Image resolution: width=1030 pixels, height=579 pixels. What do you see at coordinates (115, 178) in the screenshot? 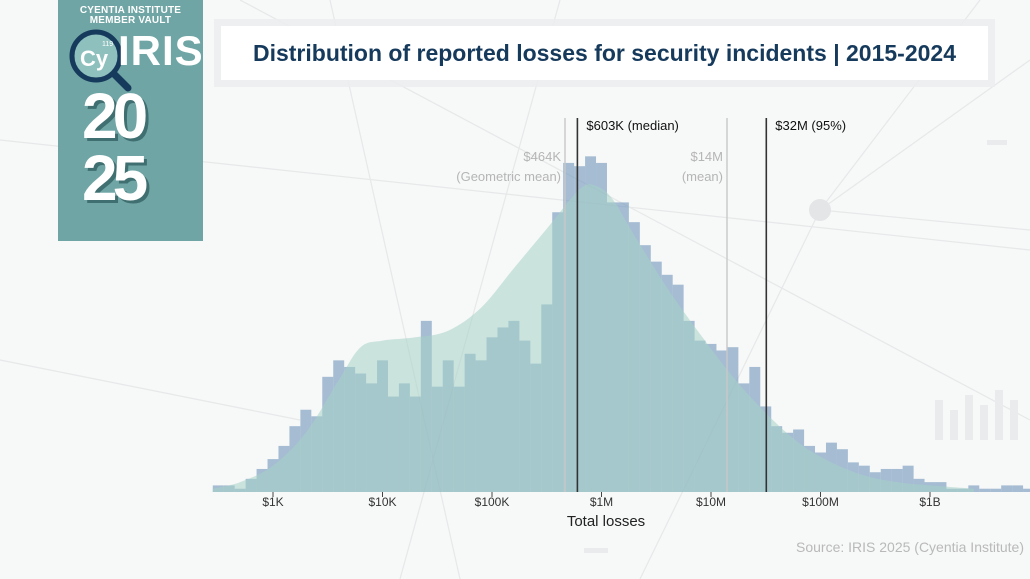
I see `logo-year-bottom: 25` at bounding box center [115, 178].